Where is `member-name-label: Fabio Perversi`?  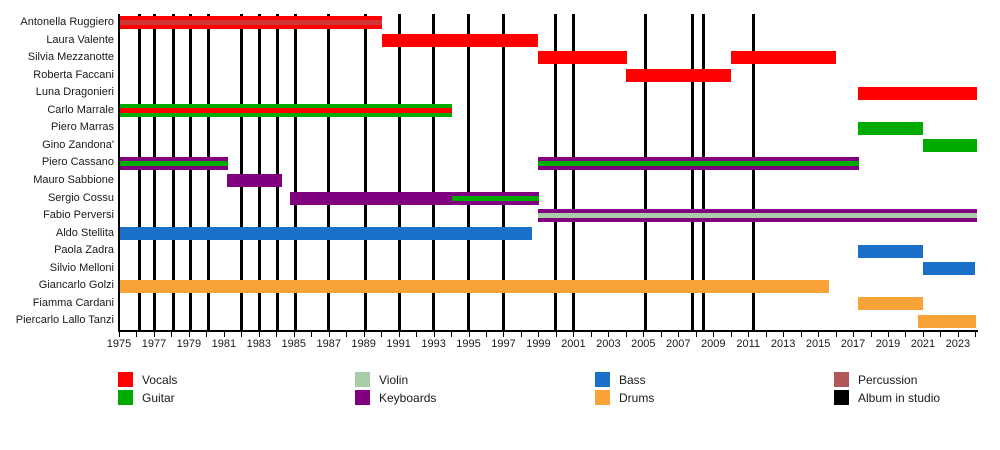
member-name-label: Fabio Perversi is located at coordinates (78, 215).